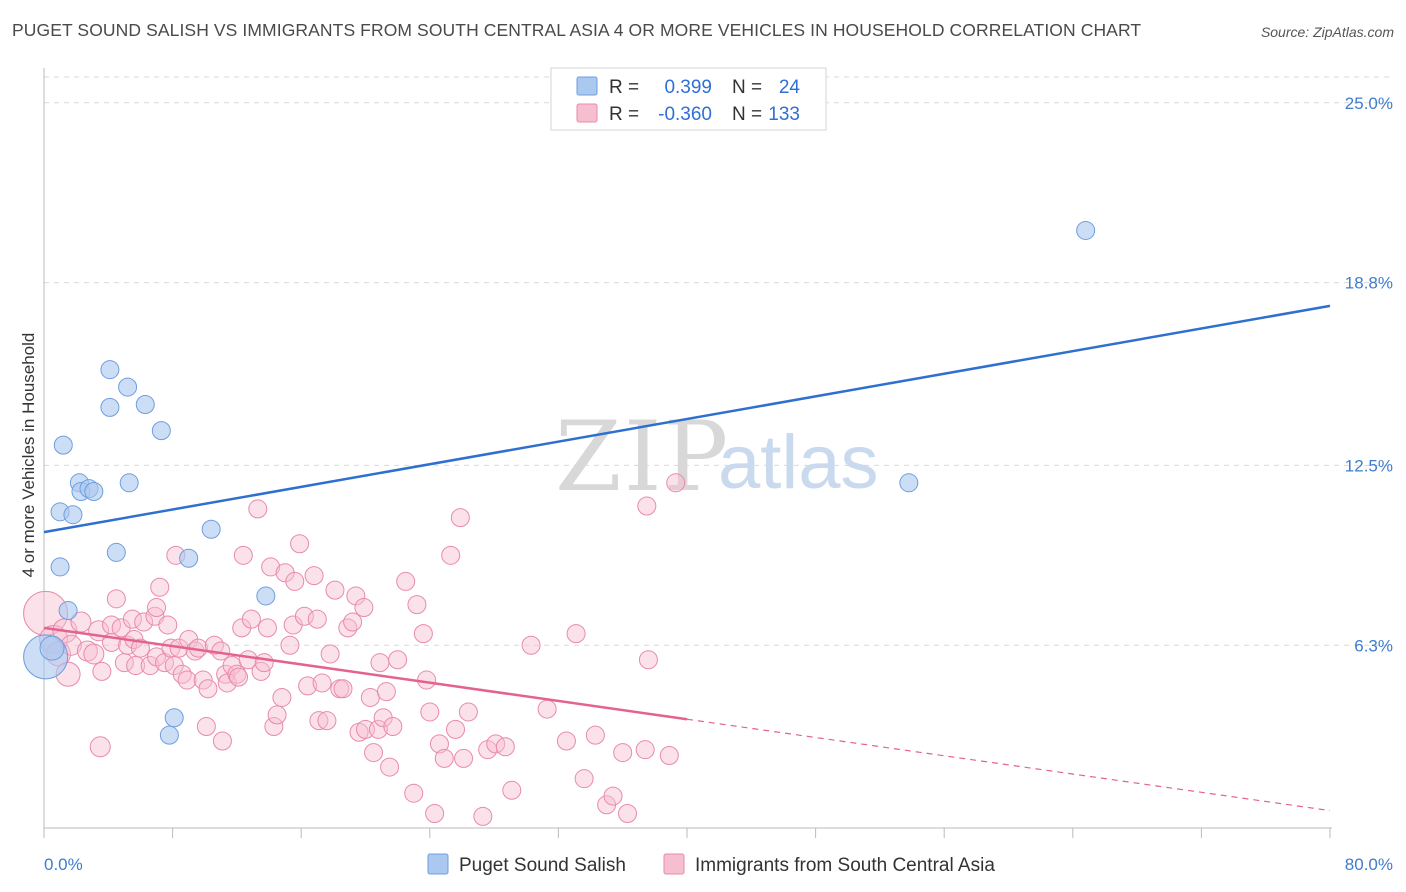 The image size is (1406, 892). What do you see at coordinates (747, 87) in the screenshot?
I see `legend-blue-n-label: N =` at bounding box center [747, 87].